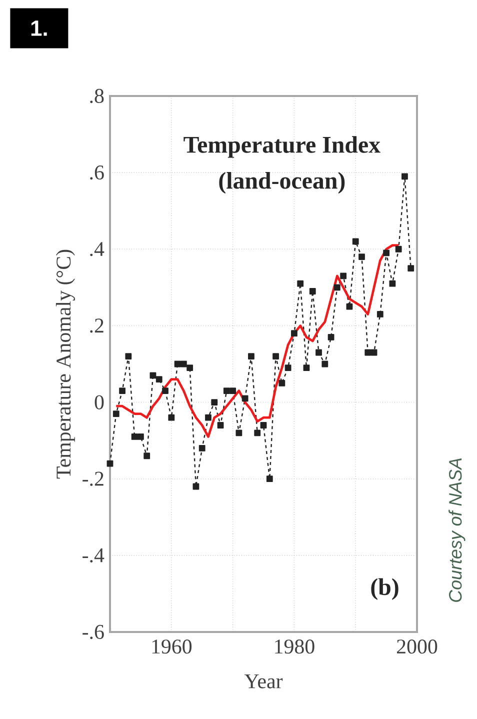 This screenshot has width=477, height=719. I want to click on x-tick-label: 1980, so click(294, 647).